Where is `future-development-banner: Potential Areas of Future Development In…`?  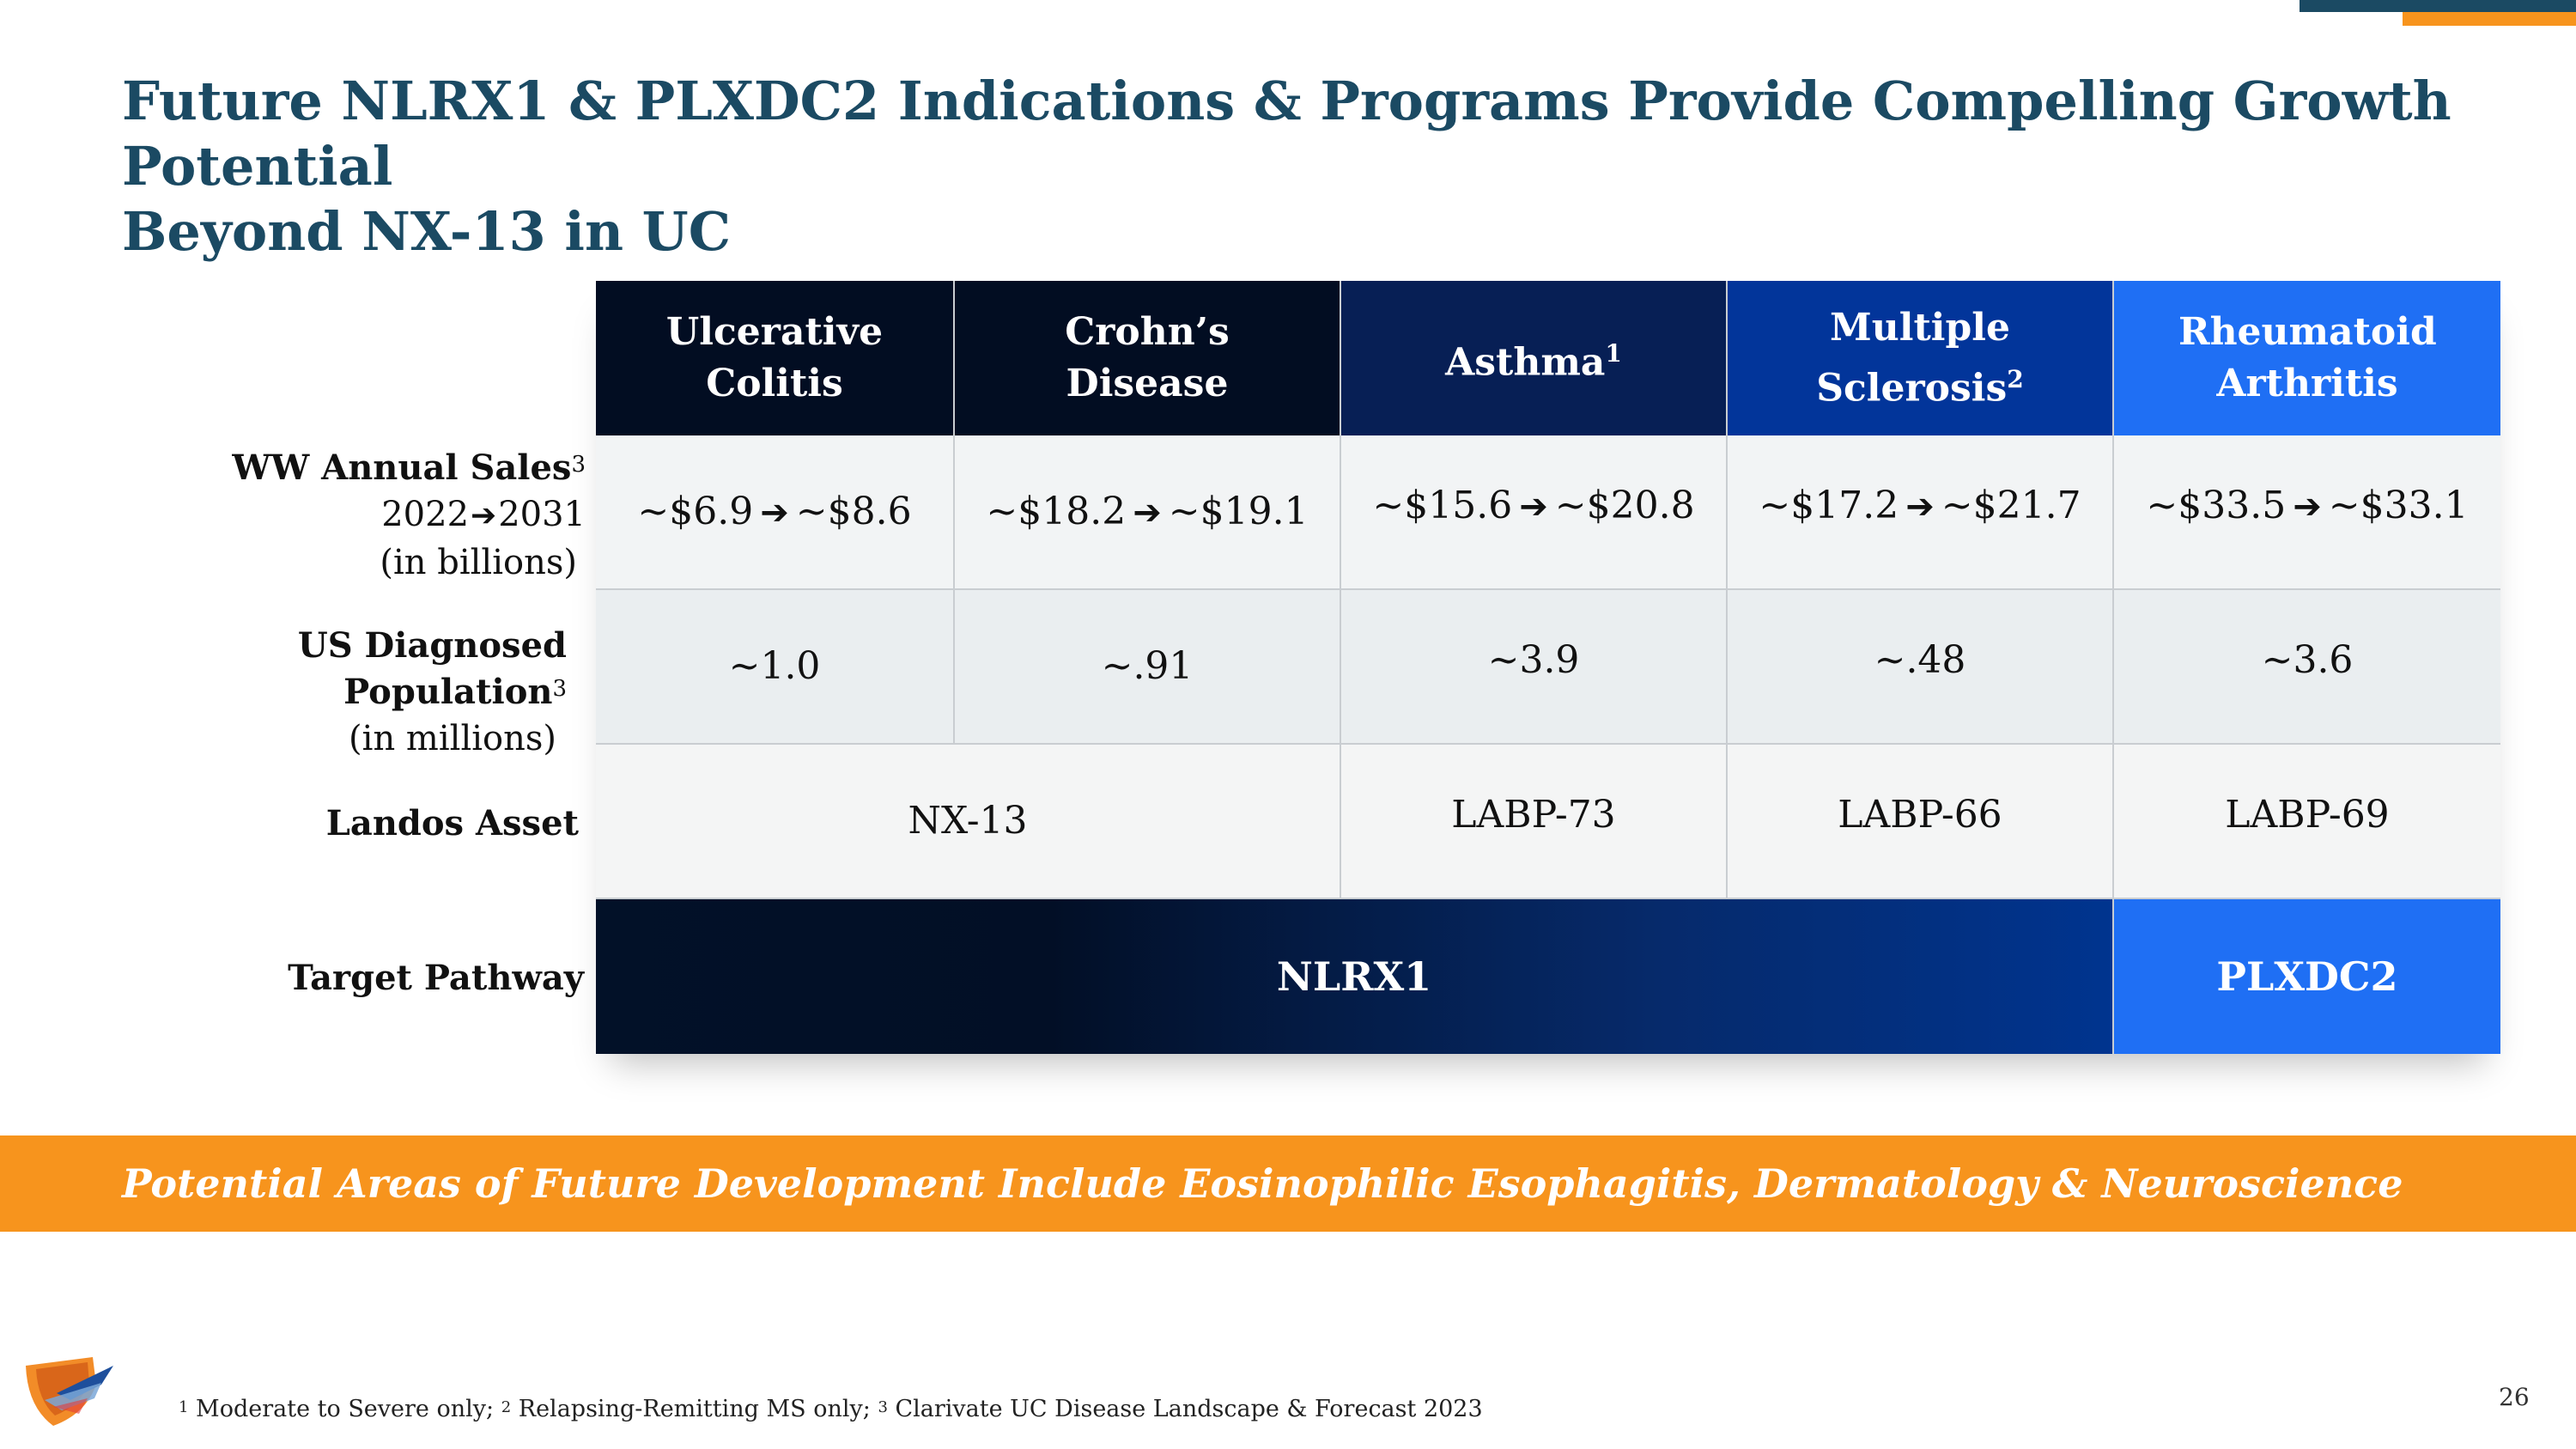
future-development-banner: Potential Areas of Future Development In… is located at coordinates (1288, 1183).